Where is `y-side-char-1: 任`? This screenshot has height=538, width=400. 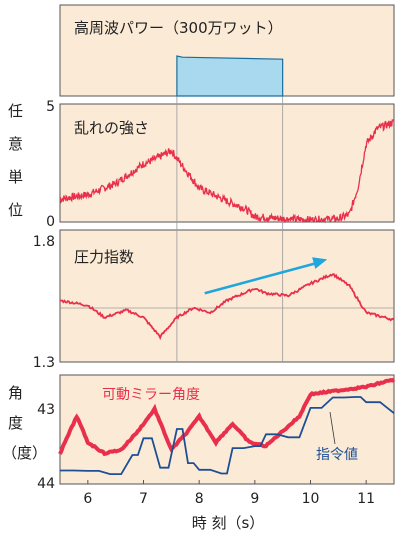
y-side-char-1: 任 is located at coordinates (15, 111).